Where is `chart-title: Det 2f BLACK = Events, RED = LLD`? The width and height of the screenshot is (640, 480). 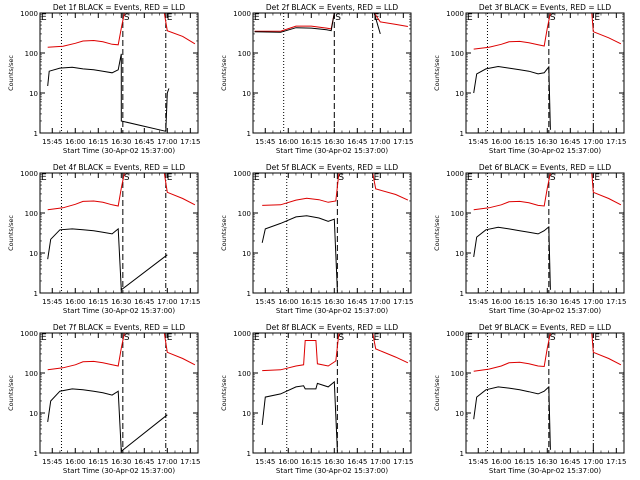
chart-title: Det 2f BLACK = Events, RED = LLD is located at coordinates (332, 7).